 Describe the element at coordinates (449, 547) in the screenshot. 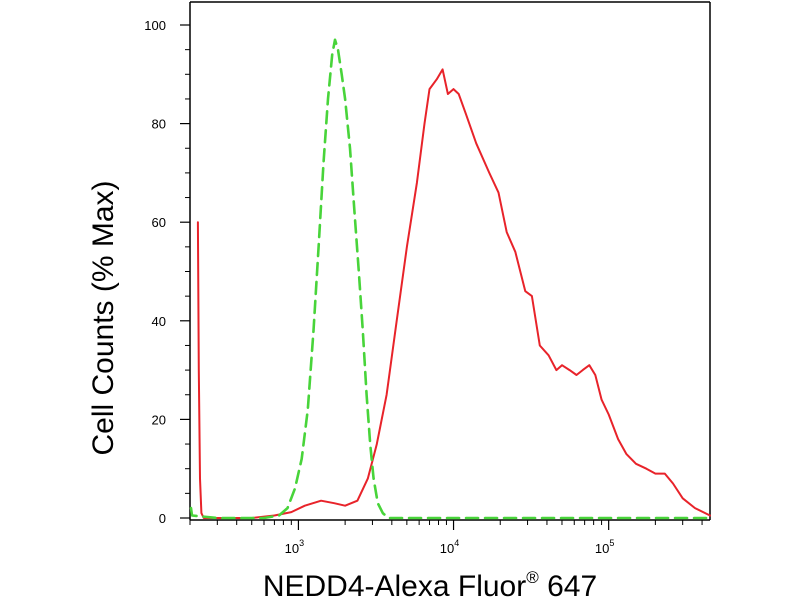

I see `x-tick-label: 10⁴` at that location.